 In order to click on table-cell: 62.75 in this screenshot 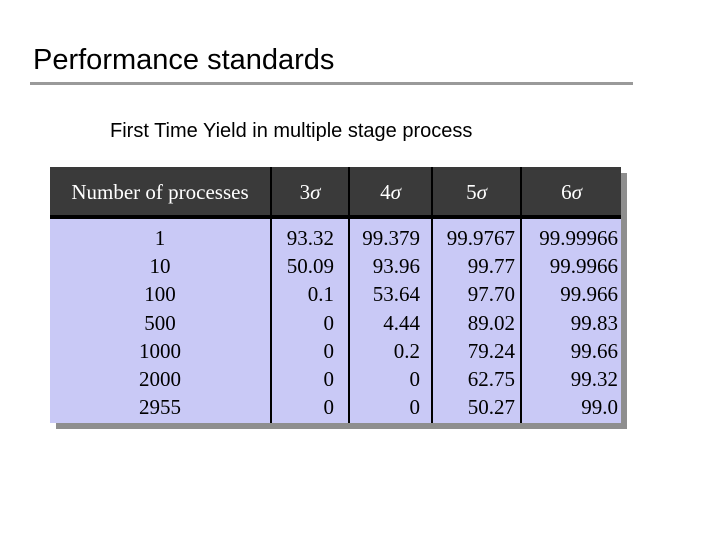, I will do `click(491, 379)`.